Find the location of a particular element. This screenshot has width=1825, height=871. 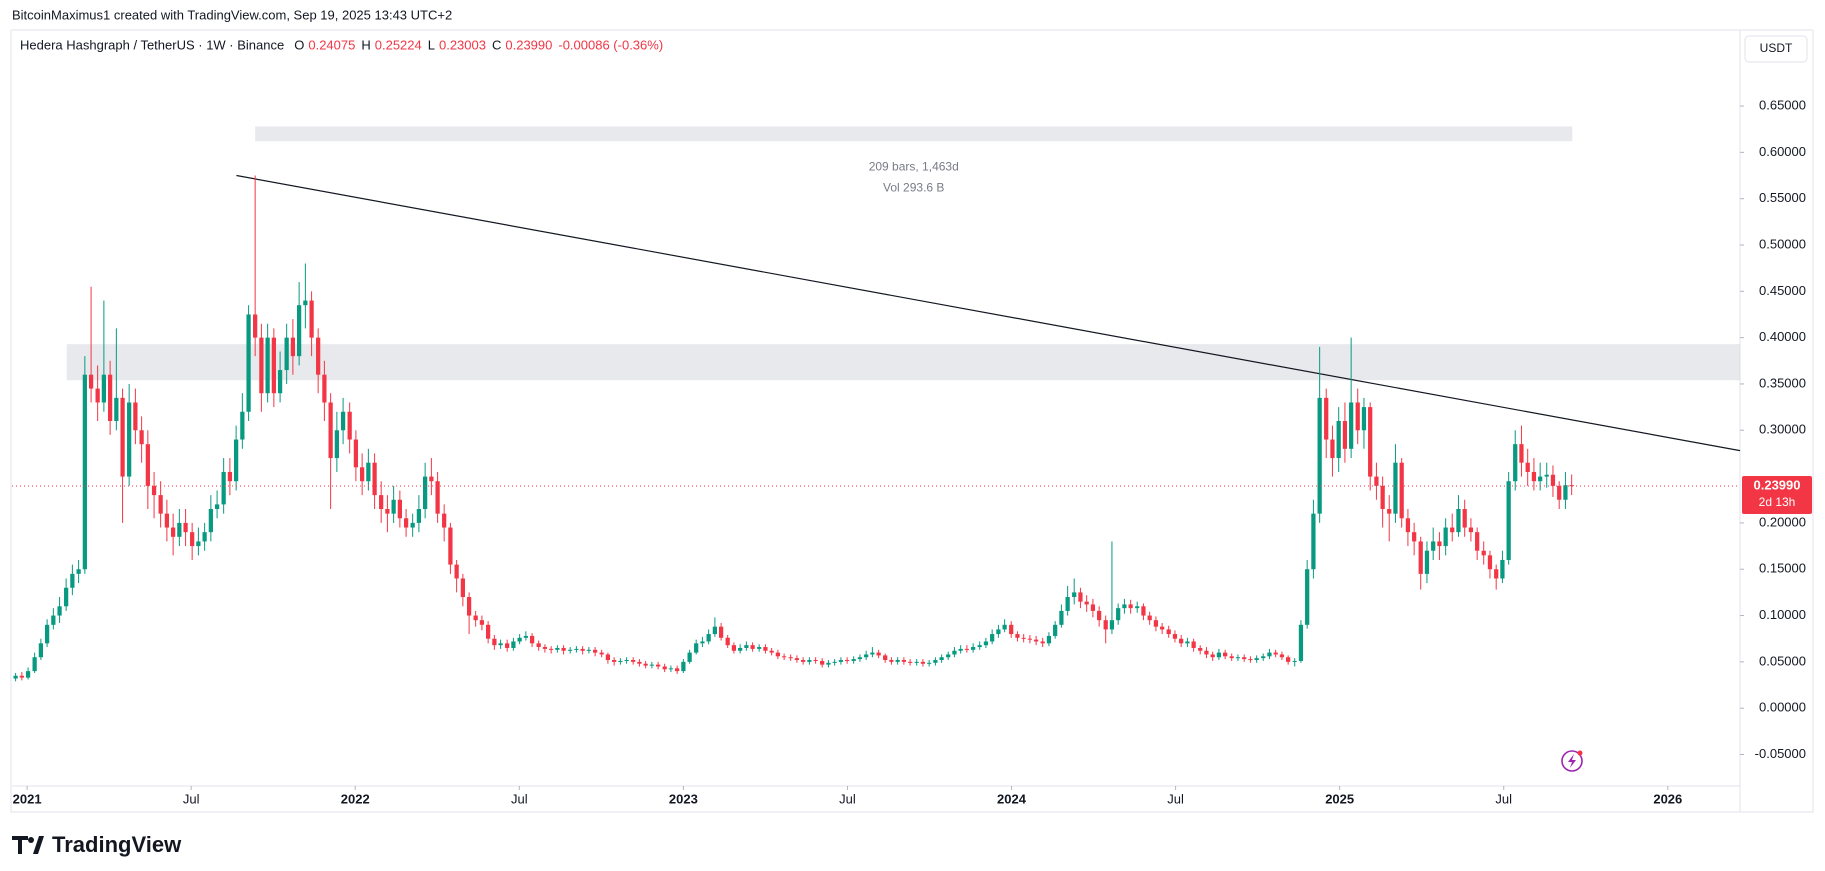

x-tick-label: 2022 is located at coordinates (355, 798).